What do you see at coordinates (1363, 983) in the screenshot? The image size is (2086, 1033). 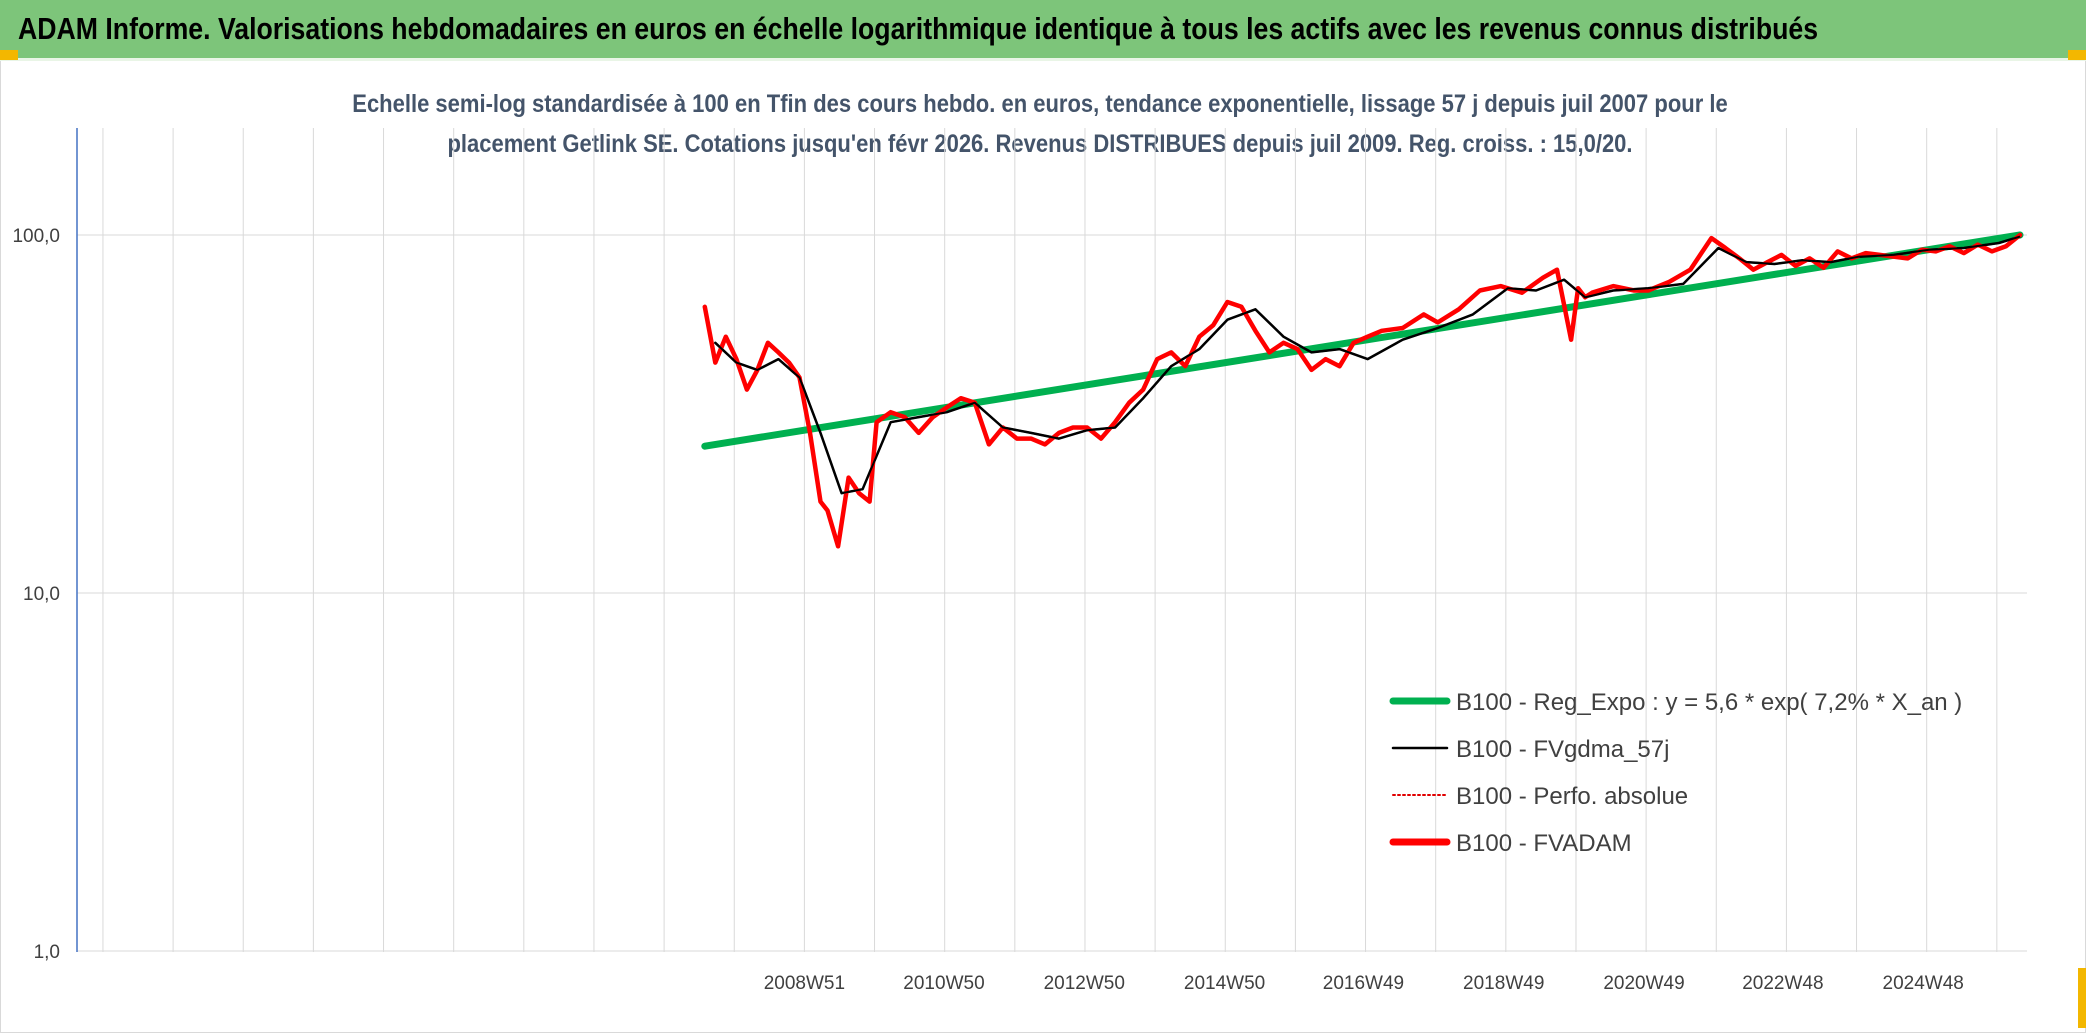 I see `x-tick-label: 2016W49` at bounding box center [1363, 983].